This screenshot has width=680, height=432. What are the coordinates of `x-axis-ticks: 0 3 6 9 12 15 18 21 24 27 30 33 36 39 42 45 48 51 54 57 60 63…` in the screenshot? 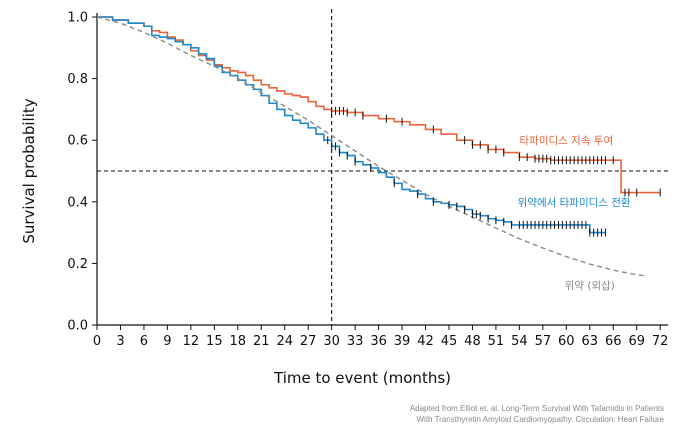 It's located at (381, 337).